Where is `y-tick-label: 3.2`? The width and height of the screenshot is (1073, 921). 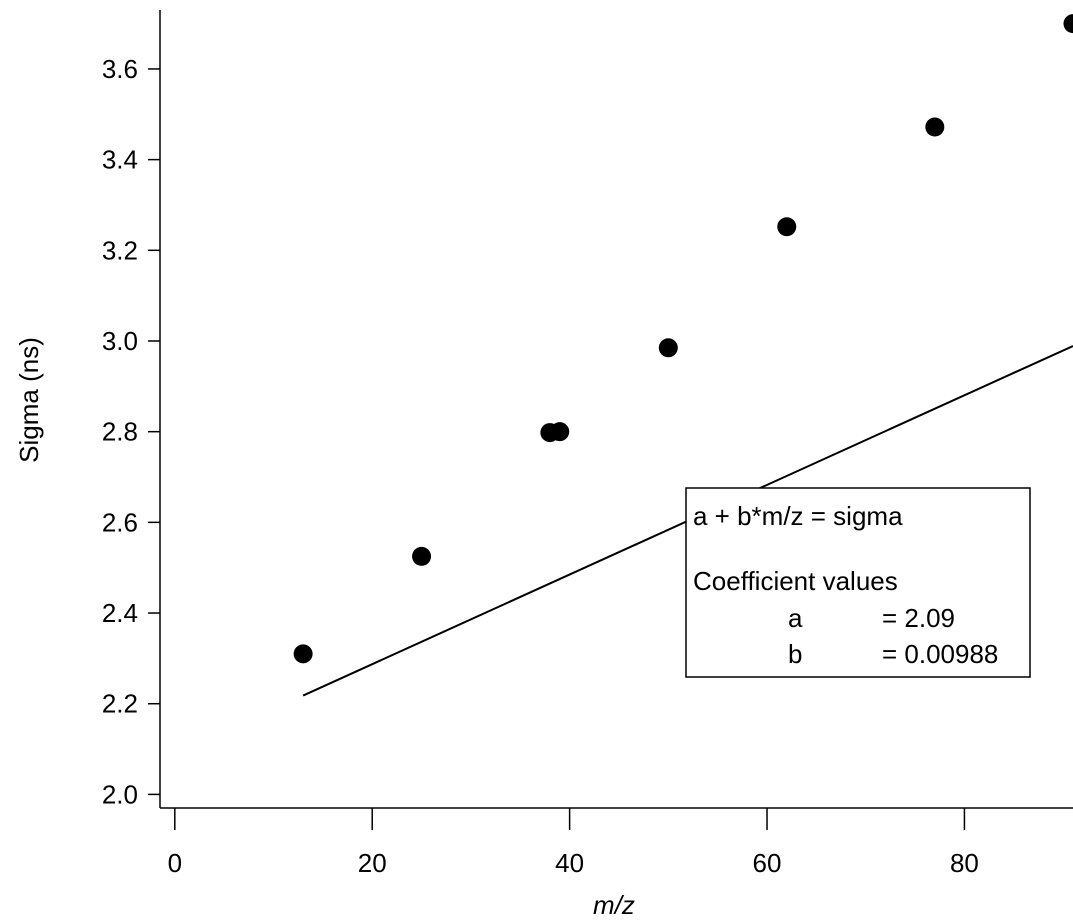 y-tick-label: 3.2 is located at coordinates (120, 250).